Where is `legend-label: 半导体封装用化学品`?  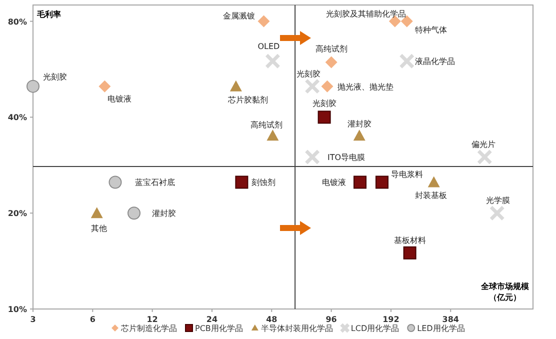 legend-label: 半导体封装用化学品 is located at coordinates (296, 328).